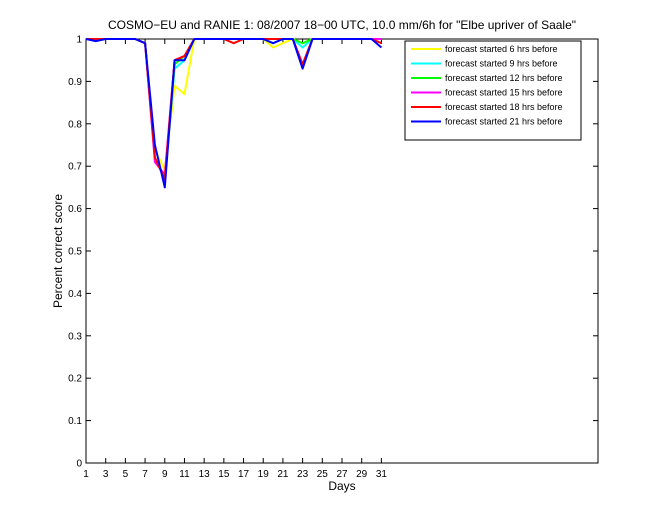 This screenshot has width=660, height=520. Describe the element at coordinates (184, 474) in the screenshot. I see `x-tick-label: 11` at that location.